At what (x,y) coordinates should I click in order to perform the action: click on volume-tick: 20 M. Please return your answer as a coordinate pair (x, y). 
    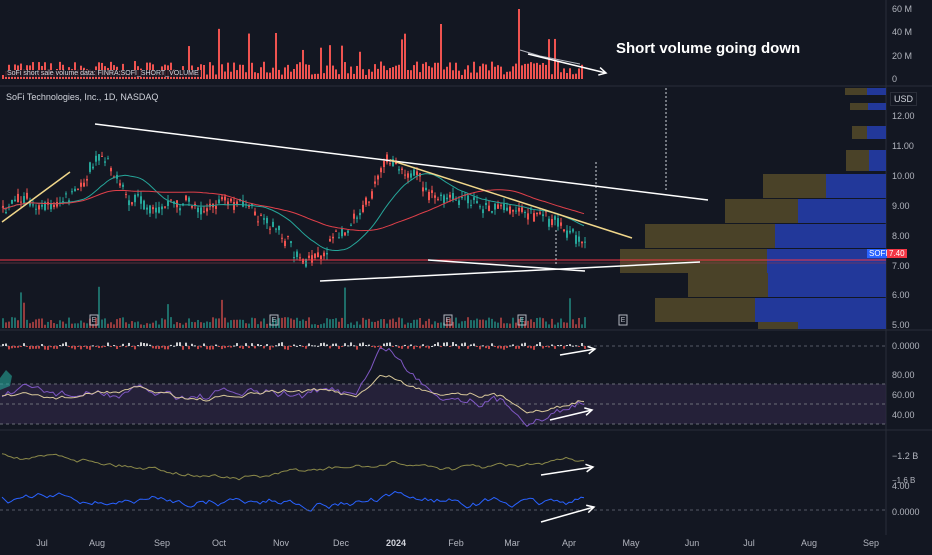
    Looking at the image, I should click on (902, 56).